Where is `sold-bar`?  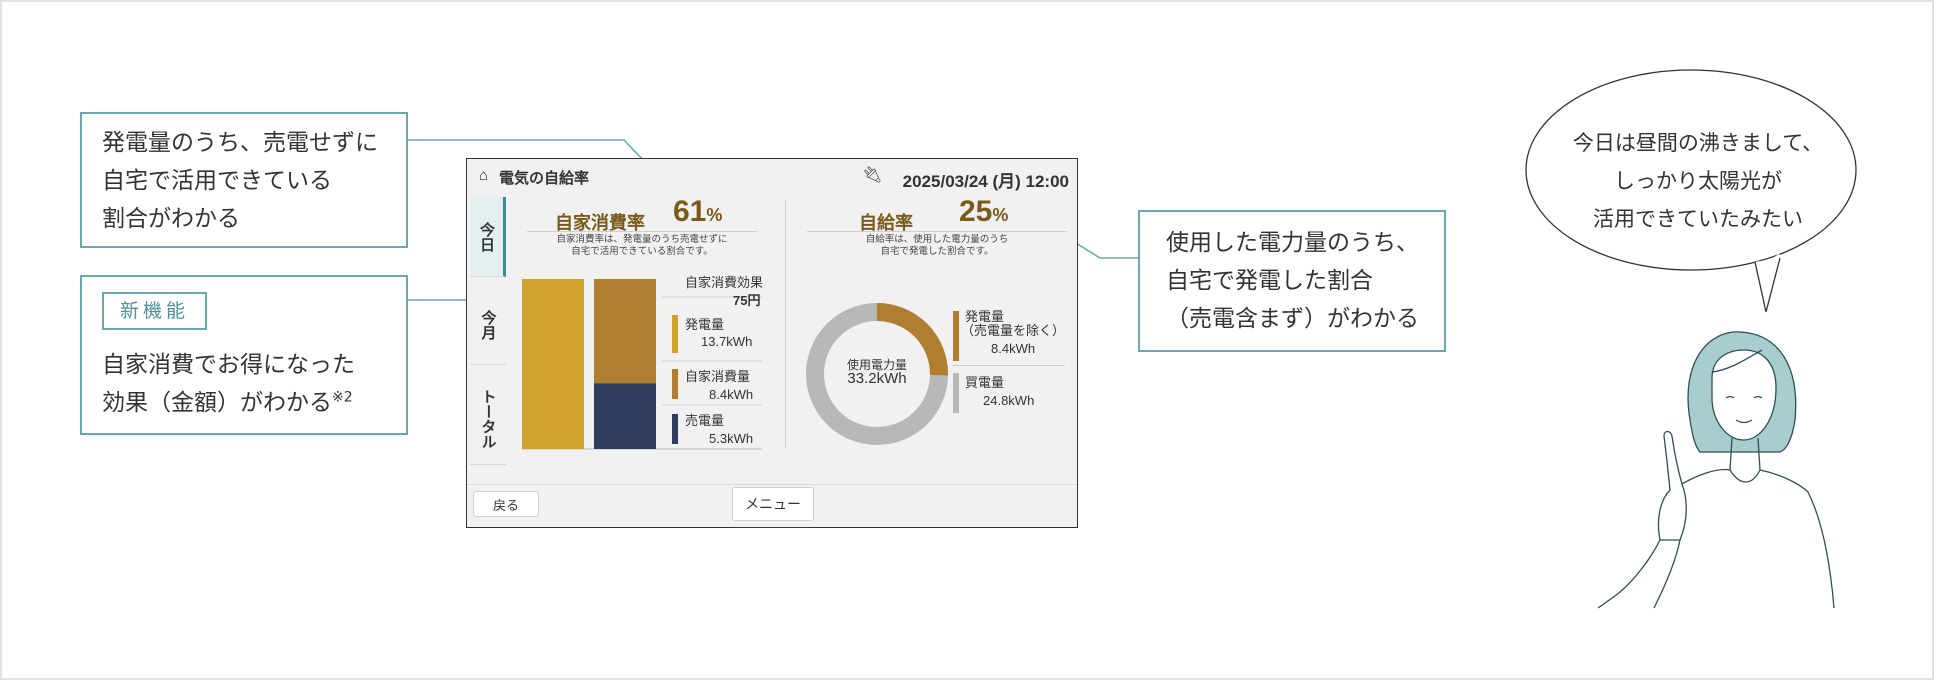 sold-bar is located at coordinates (625, 416).